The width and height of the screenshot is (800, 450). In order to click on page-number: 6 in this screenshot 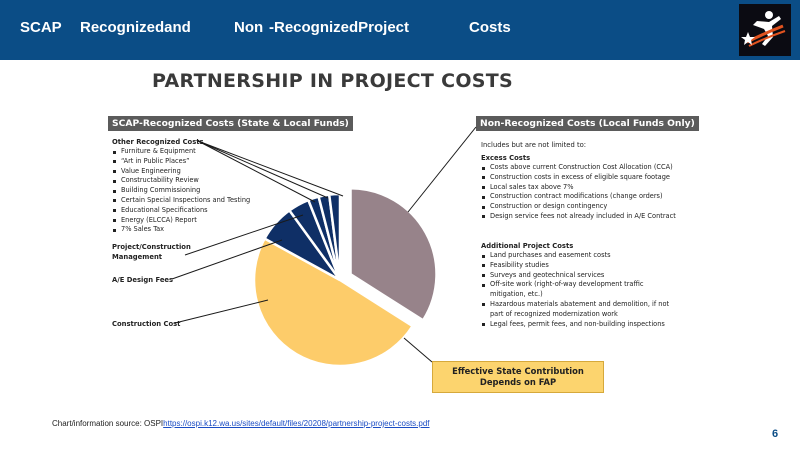, I will do `click(775, 434)`.